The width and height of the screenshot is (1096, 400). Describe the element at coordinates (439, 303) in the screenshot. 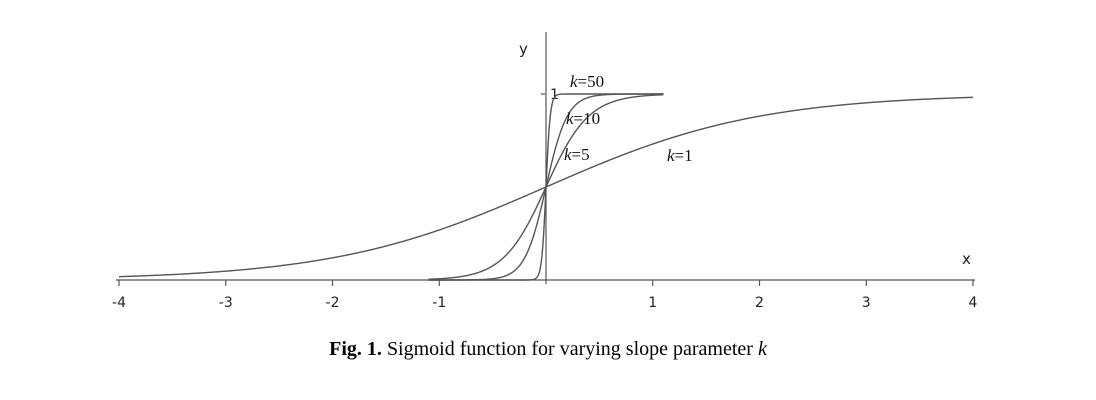

I see `x-tick-label: -1` at that location.